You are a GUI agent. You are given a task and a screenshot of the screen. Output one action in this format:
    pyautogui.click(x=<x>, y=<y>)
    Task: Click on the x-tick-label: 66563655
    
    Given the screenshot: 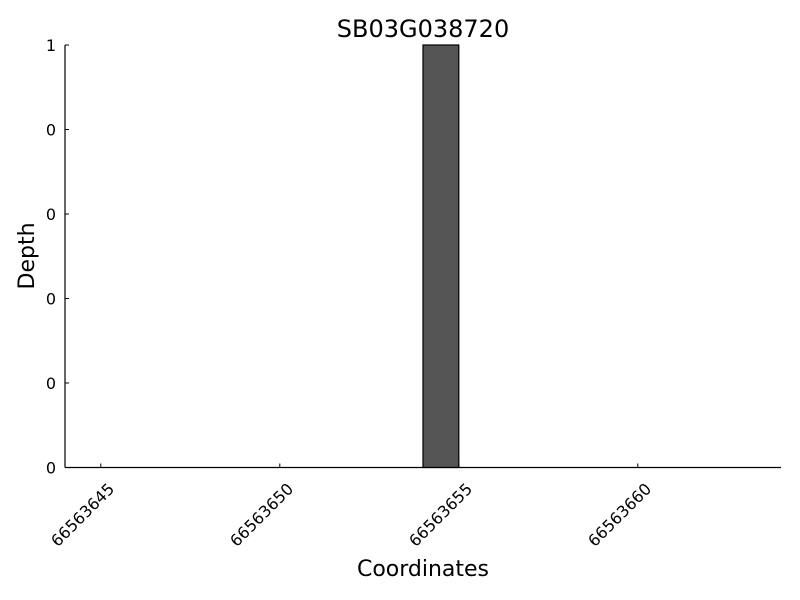 What is the action you would take?
    pyautogui.click(x=440, y=514)
    